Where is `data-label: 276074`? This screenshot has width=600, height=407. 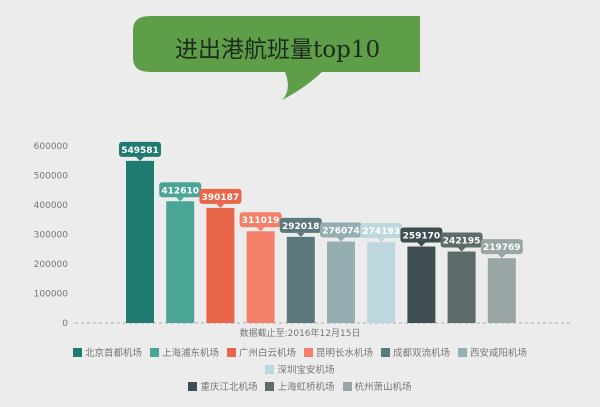 data-label: 276074 is located at coordinates (341, 232).